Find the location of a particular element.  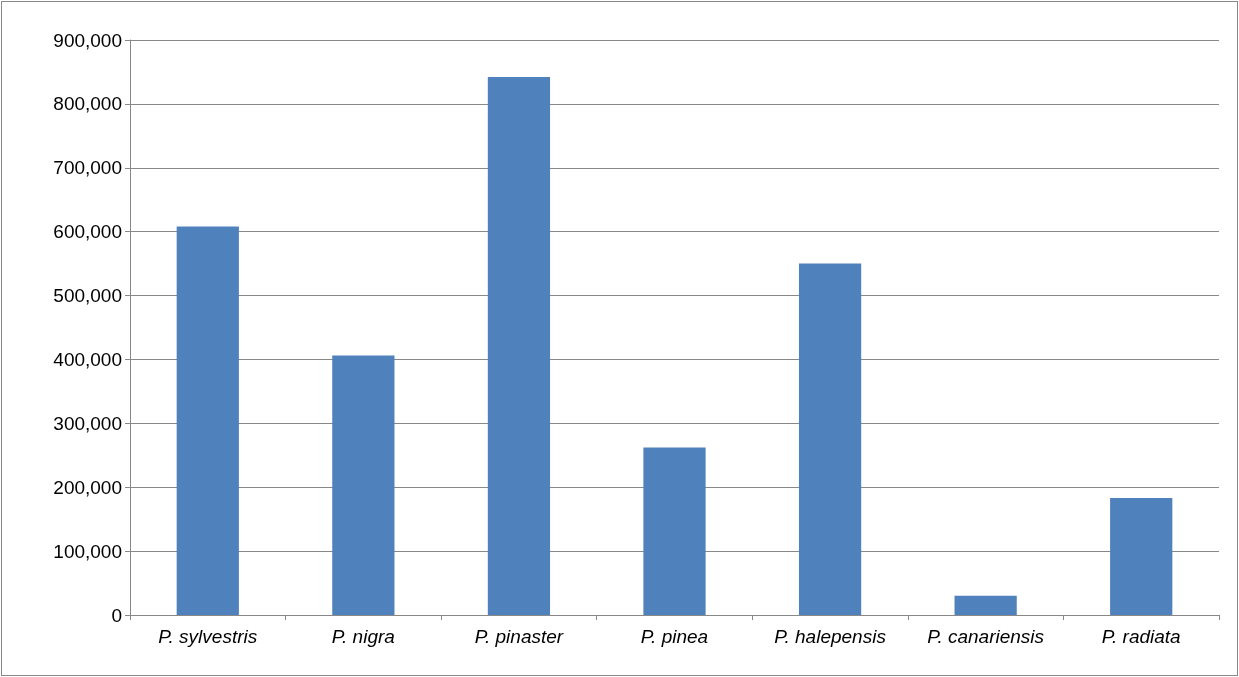

y-tick-label: 900,000 is located at coordinates (87, 40).